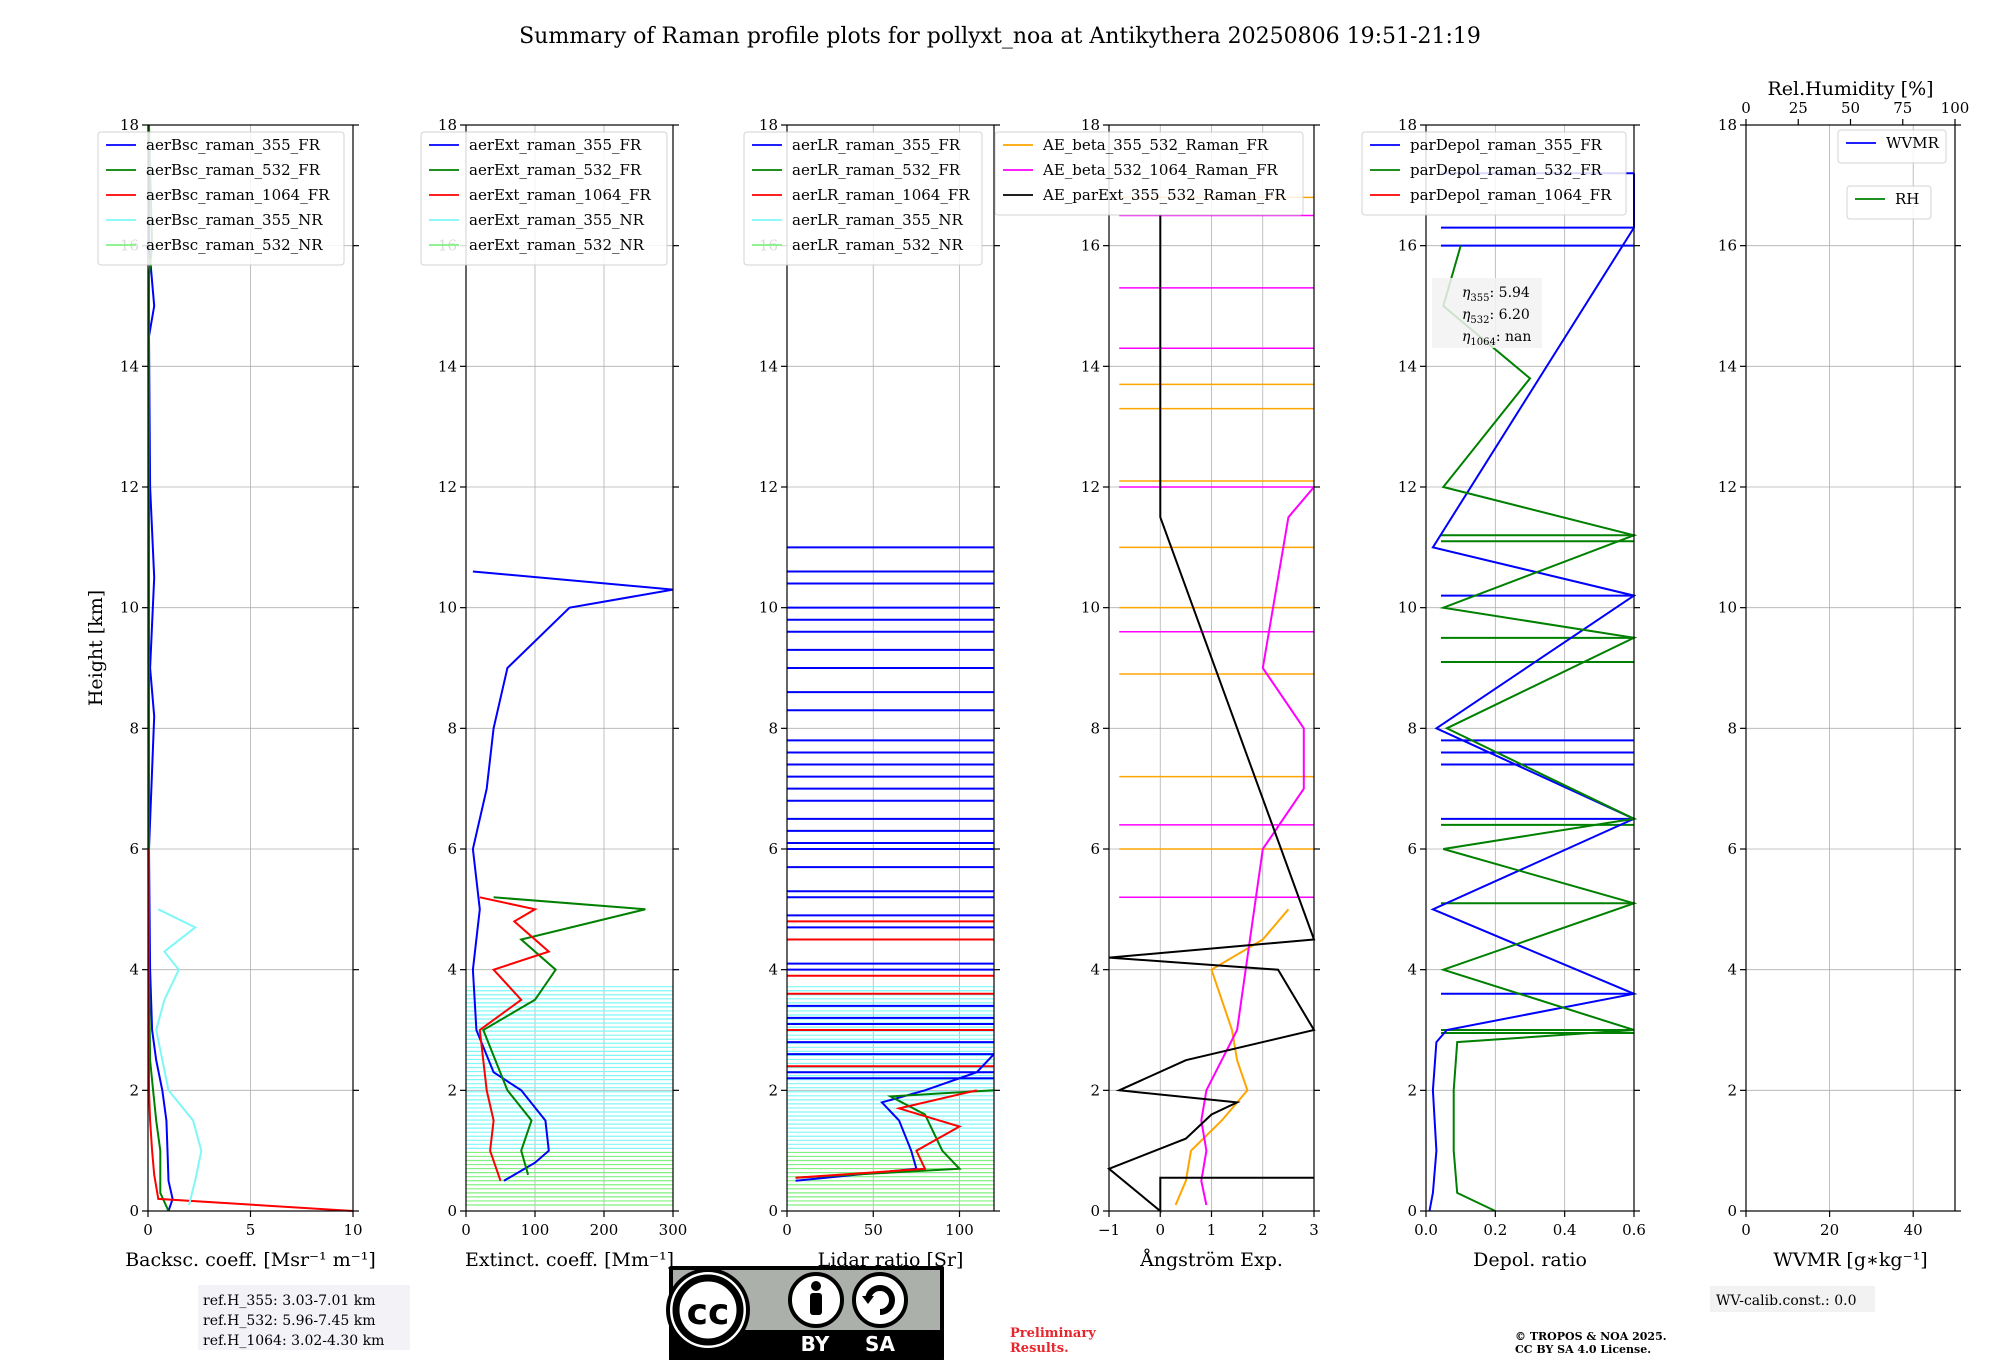  What do you see at coordinates (1511, 195) in the screenshot?
I see `legend-label: parDepol_raman_1064_FR` at bounding box center [1511, 195].